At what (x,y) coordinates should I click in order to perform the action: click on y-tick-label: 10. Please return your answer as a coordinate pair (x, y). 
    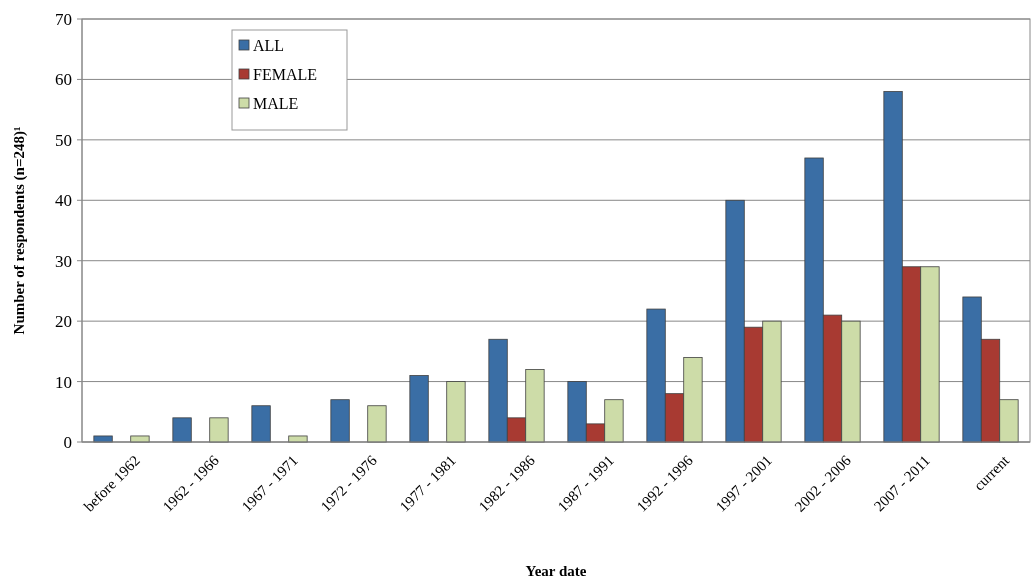
    Looking at the image, I should click on (63, 382).